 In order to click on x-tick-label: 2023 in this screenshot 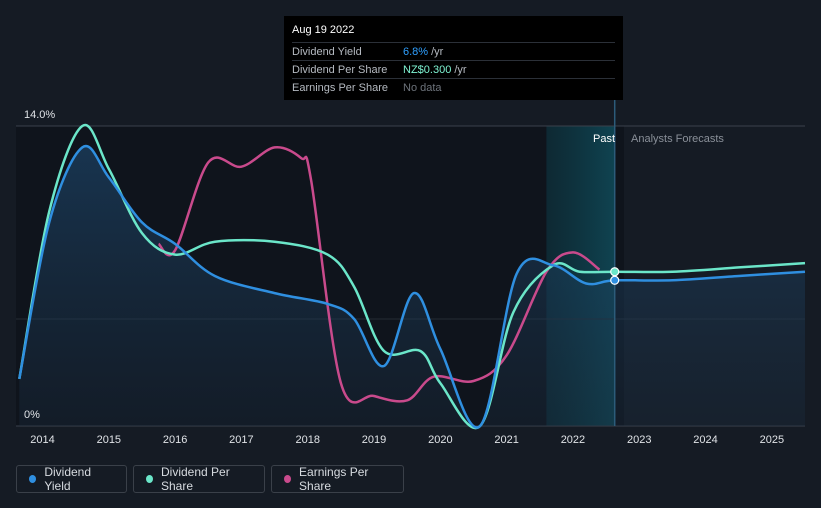, I will do `click(639, 440)`.